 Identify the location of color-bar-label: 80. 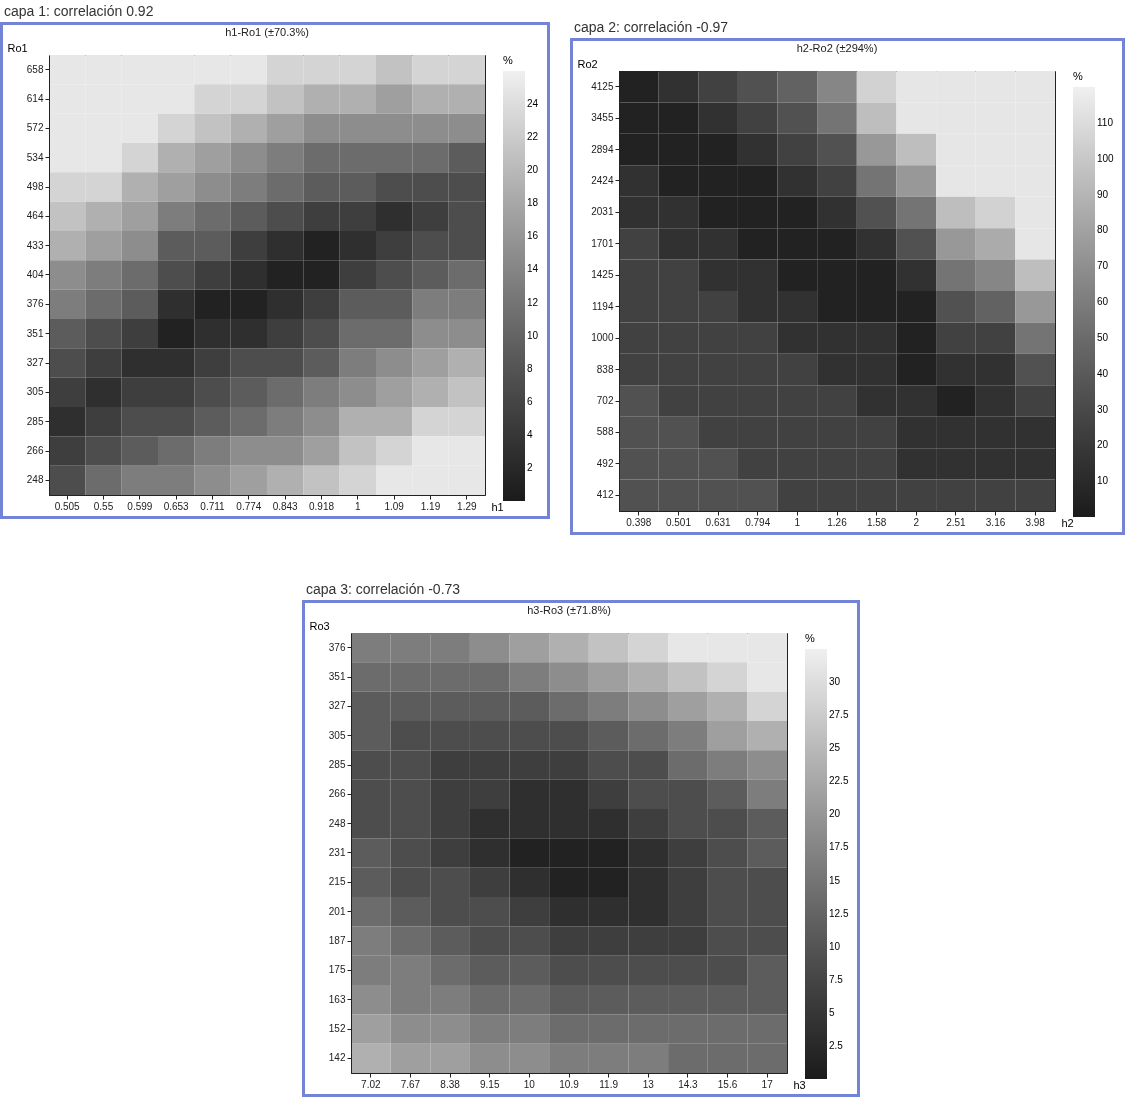
(1103, 230).